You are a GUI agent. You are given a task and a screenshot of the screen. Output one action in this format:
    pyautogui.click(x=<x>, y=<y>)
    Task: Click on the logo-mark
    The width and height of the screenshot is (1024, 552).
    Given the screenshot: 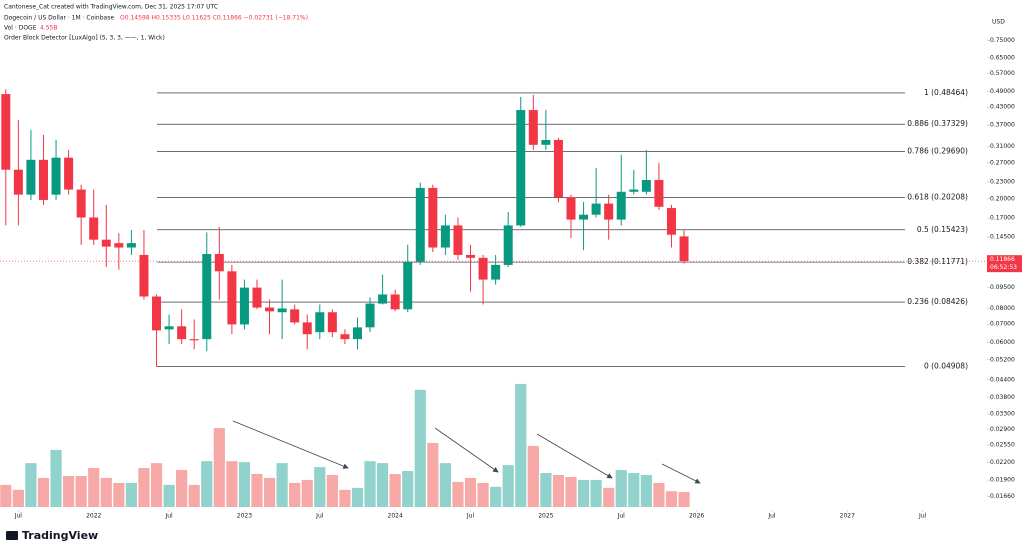 What is the action you would take?
    pyautogui.click(x=12, y=535)
    